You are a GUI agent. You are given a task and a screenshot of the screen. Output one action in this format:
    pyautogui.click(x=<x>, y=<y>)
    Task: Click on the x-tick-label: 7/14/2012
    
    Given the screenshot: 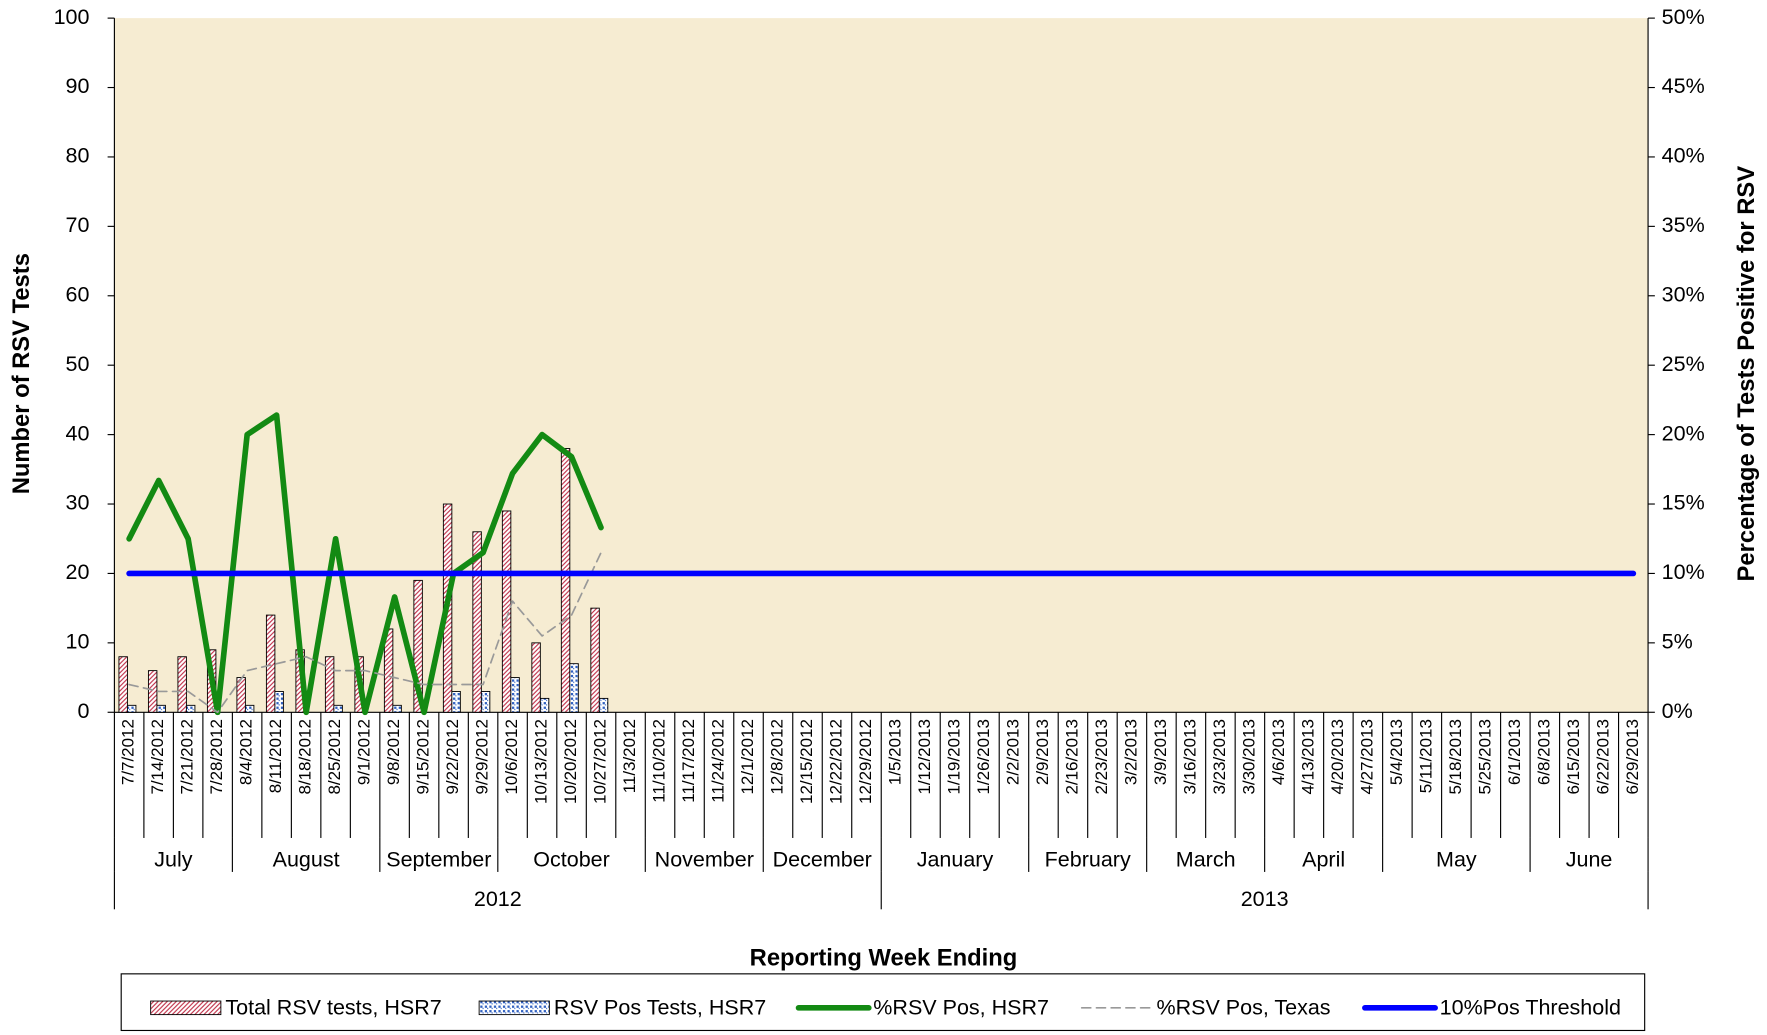 What is the action you would take?
    pyautogui.click(x=157, y=756)
    